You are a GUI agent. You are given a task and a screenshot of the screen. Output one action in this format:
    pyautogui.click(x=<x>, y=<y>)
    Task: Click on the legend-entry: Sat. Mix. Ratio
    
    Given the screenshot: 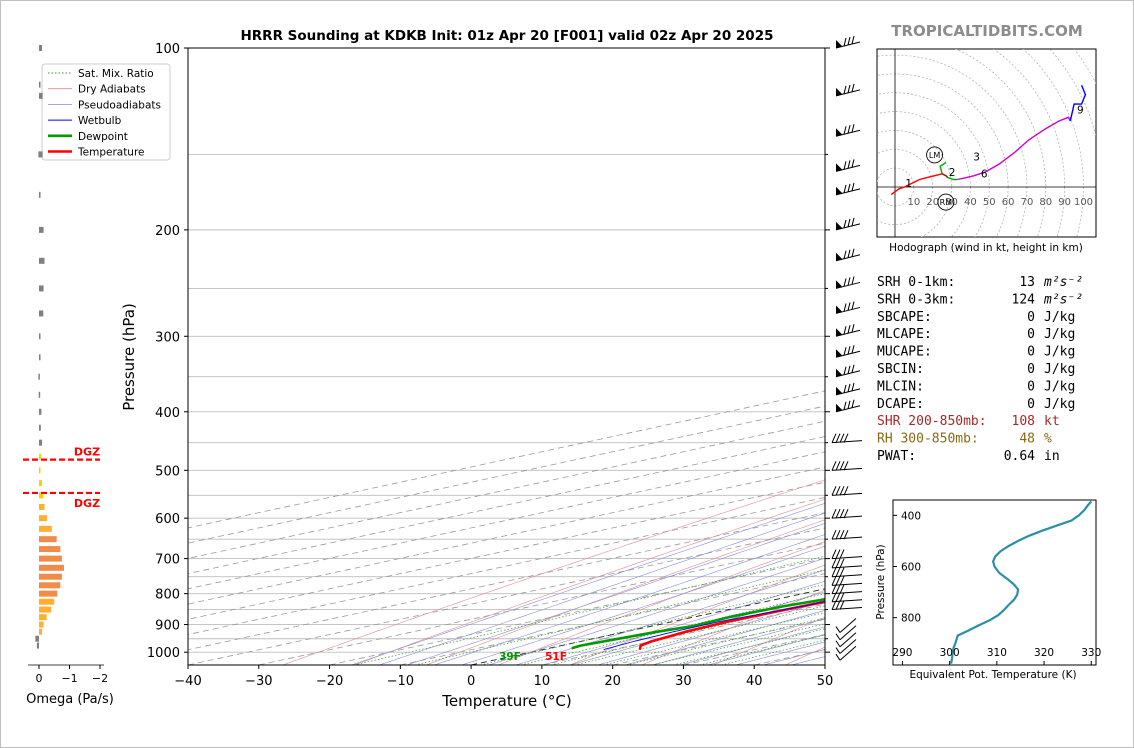 What is the action you would take?
    pyautogui.click(x=116, y=74)
    